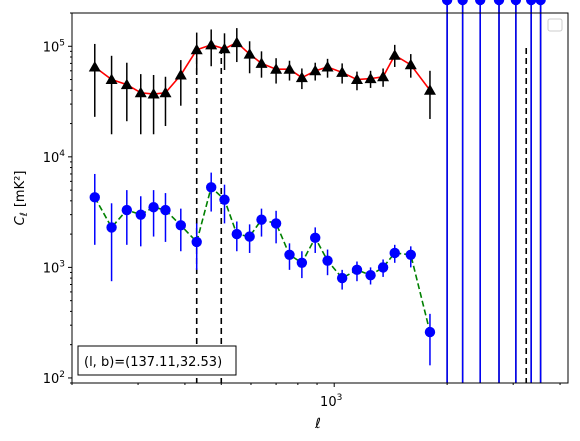 Image resolution: width=580 pixels, height=441 pixels. I want to click on y-axis-label-main: C, so click(20, 220).